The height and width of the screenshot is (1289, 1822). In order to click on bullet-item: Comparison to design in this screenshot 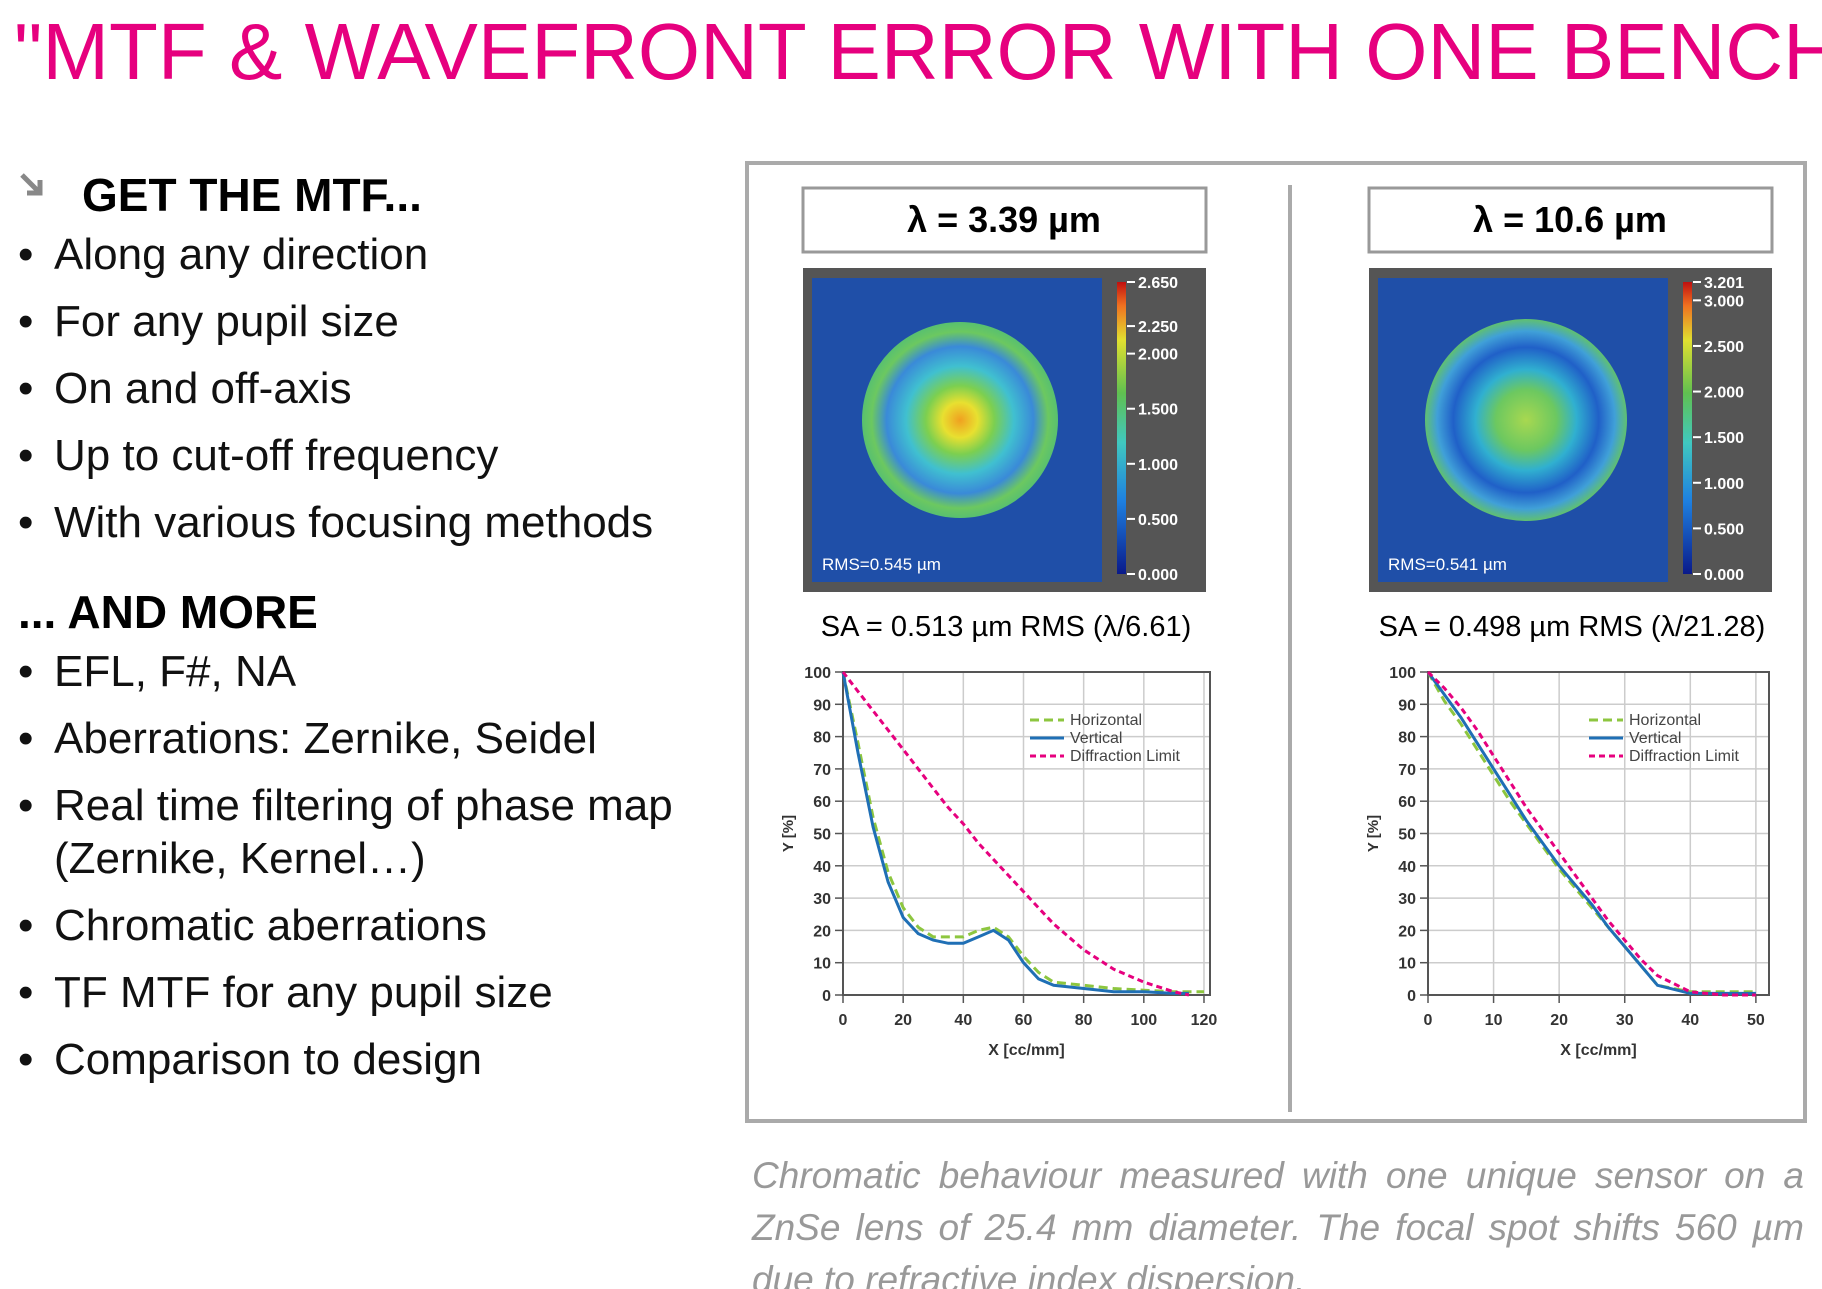, I will do `click(368, 1059)`.